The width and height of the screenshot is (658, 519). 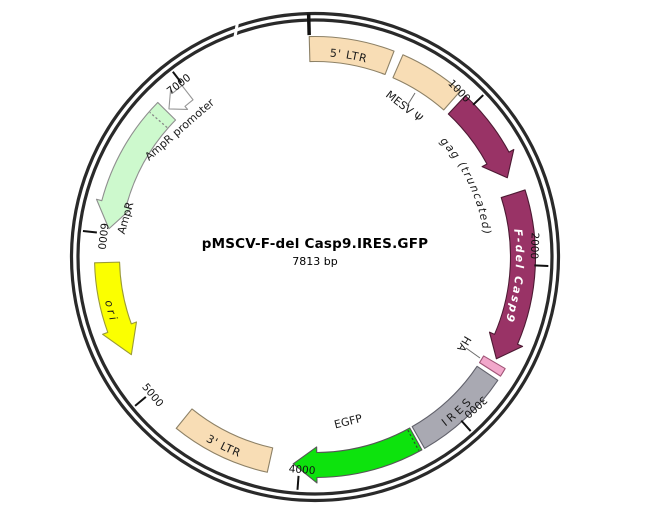 What do you see at coordinates (348, 422) in the screenshot?
I see `feature-label-egfp: EGFP` at bounding box center [348, 422].